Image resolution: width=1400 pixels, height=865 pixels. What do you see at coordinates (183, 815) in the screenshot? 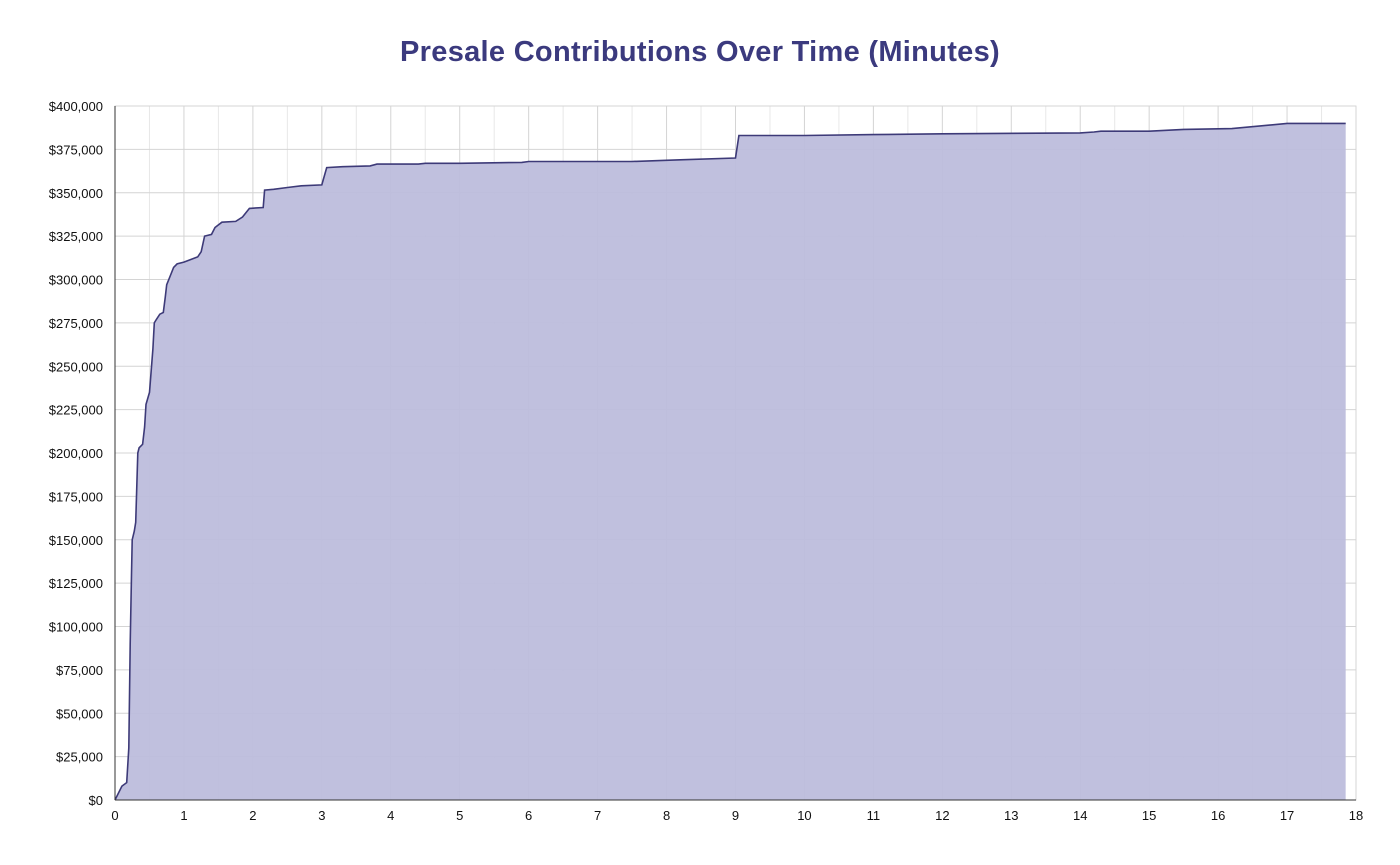
I see `x-tick-label: 1` at bounding box center [183, 815].